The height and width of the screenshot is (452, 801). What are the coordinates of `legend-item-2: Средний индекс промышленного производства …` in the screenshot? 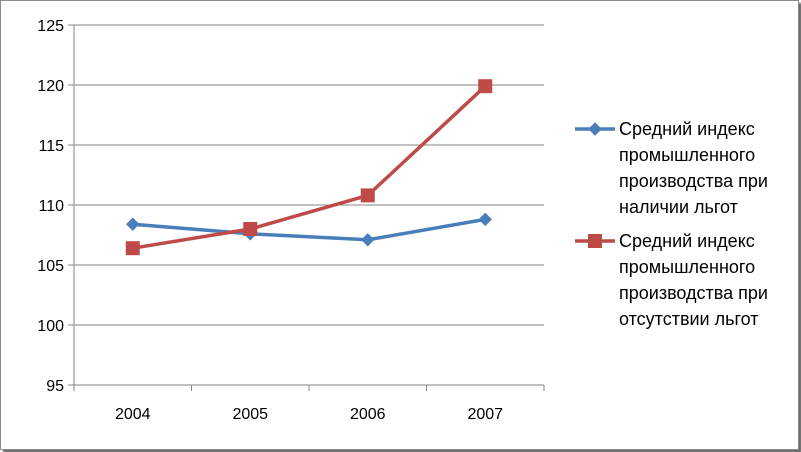 It's located at (671, 280).